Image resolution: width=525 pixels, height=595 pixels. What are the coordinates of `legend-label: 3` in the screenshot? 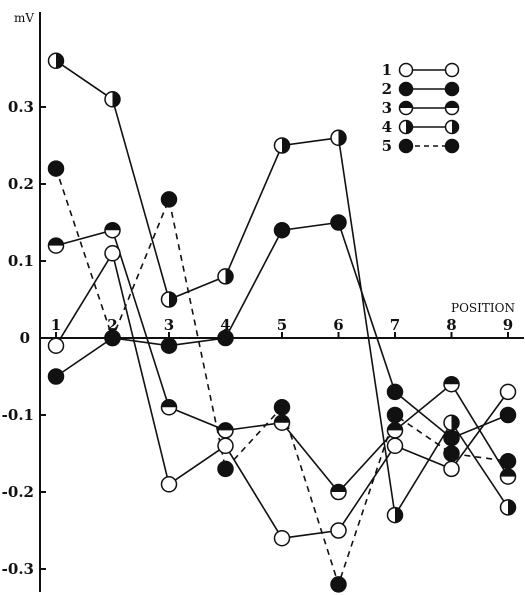 It's located at (387, 108).